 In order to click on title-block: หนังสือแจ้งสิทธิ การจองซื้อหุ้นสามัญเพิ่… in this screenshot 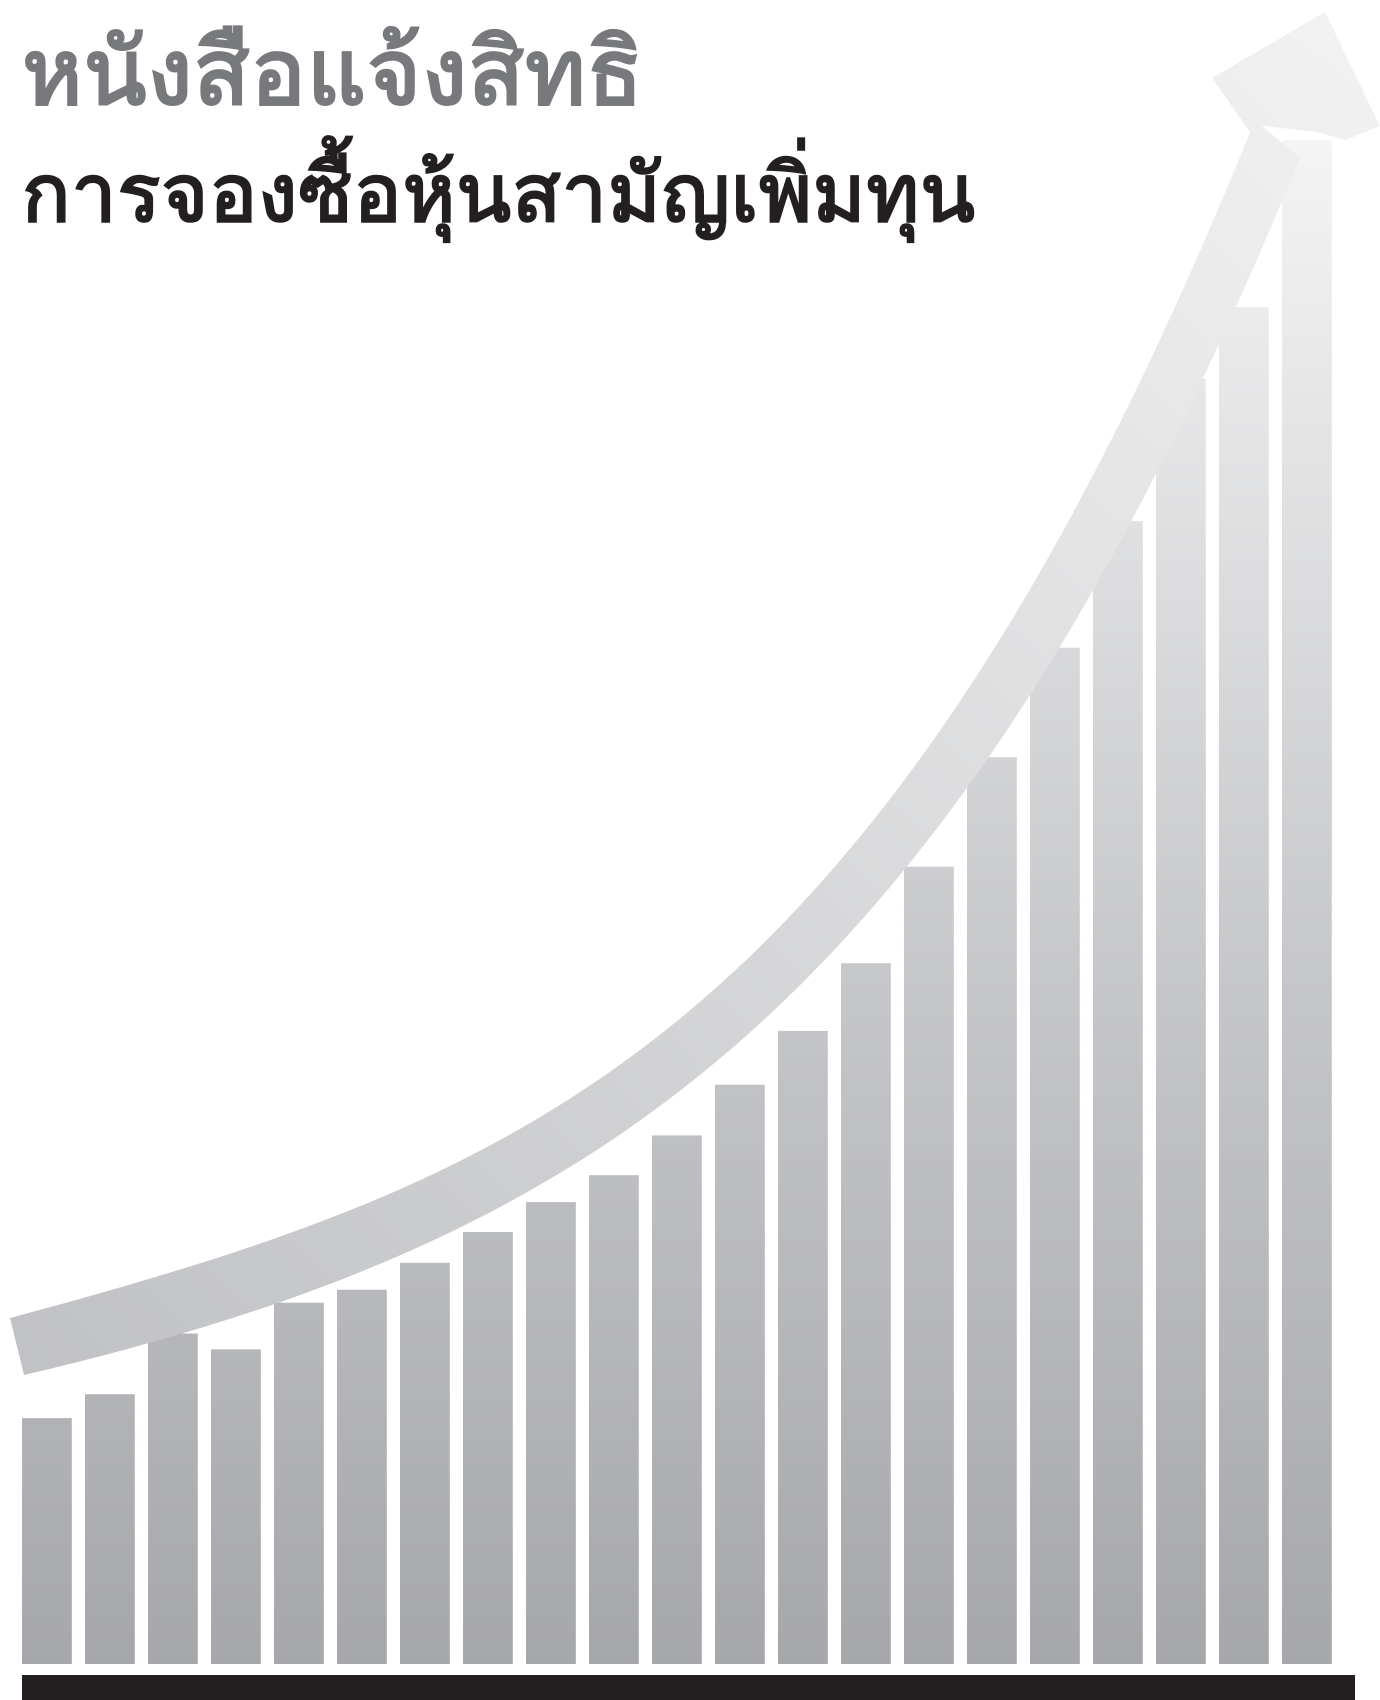, I will do `click(499, 130)`.